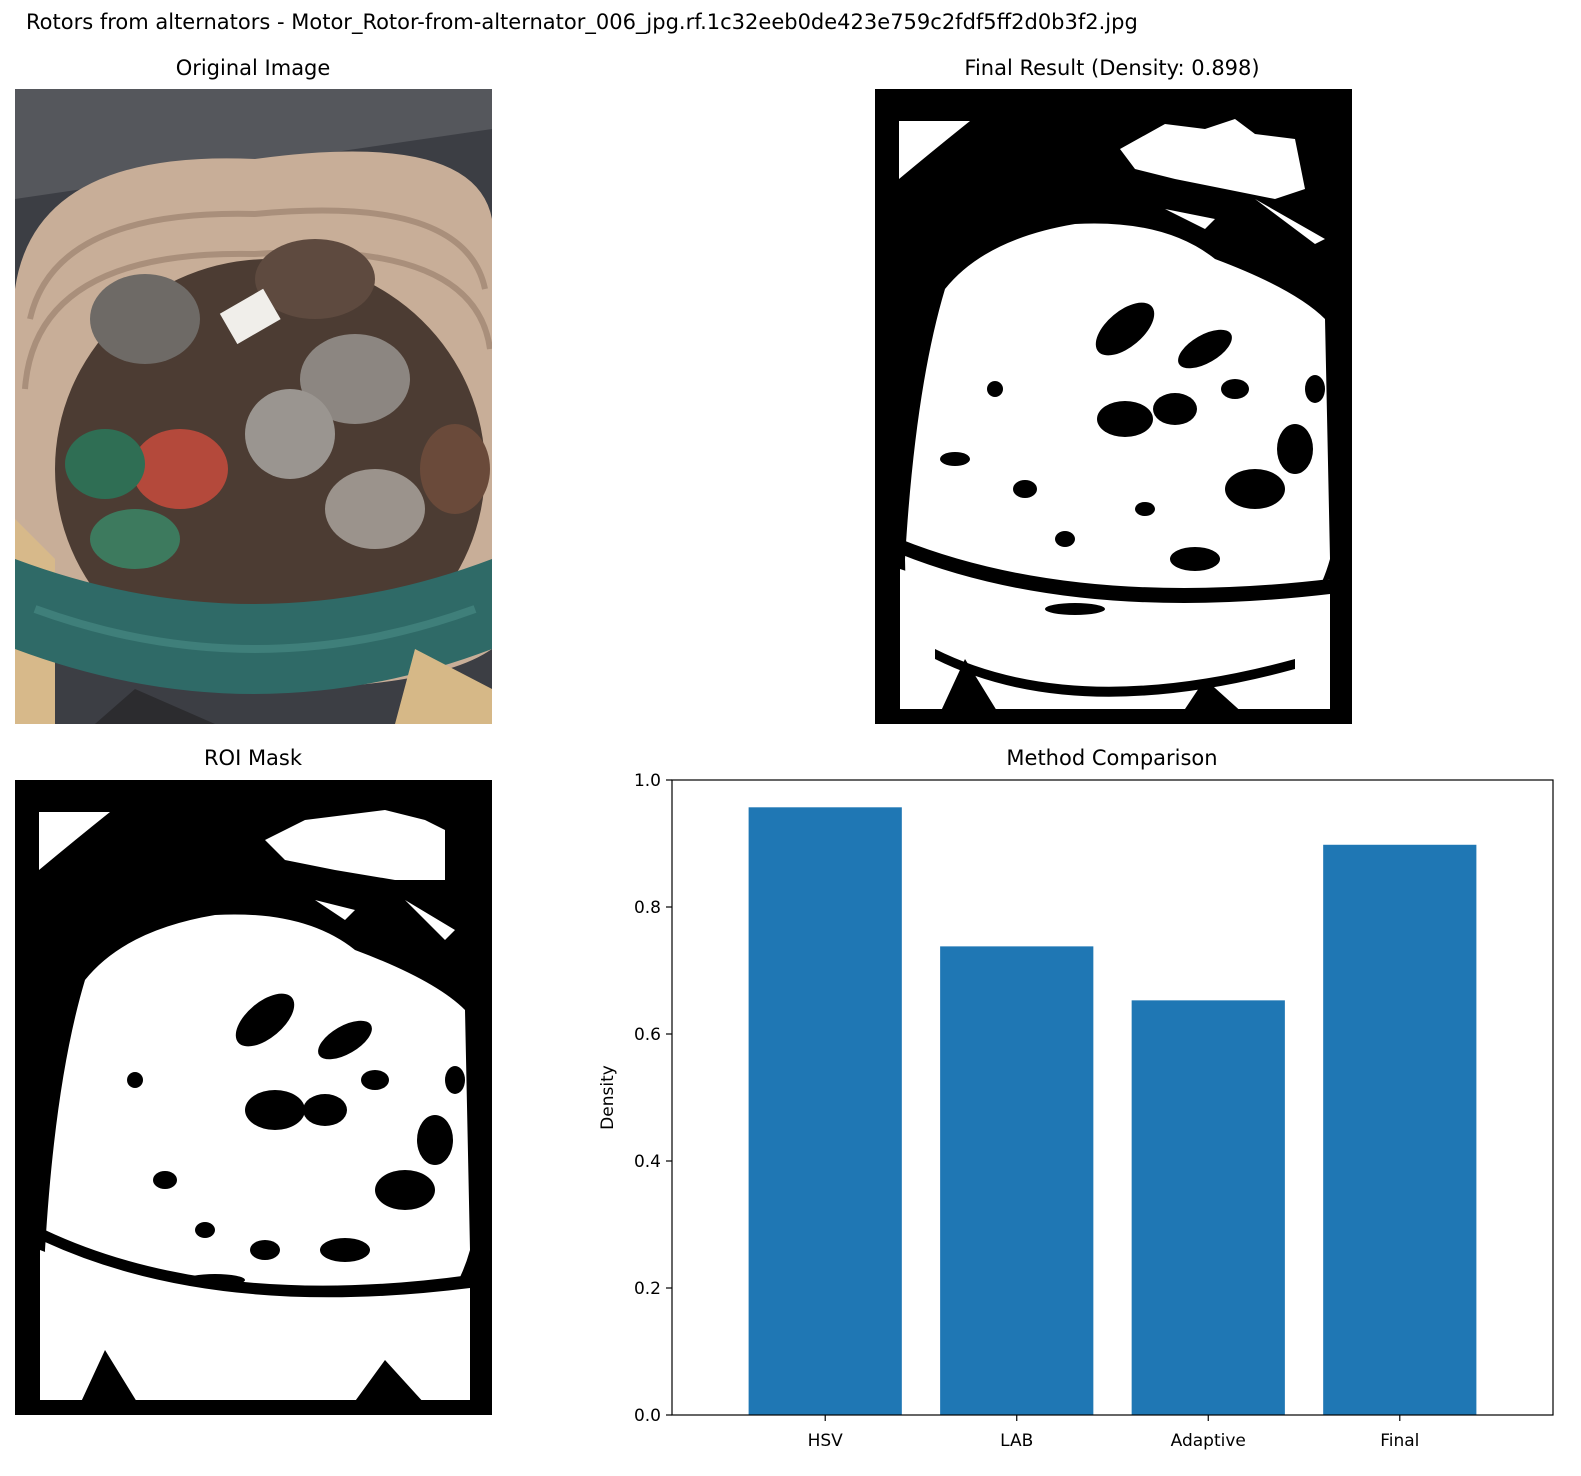 This screenshot has width=1581, height=1476. What do you see at coordinates (647, 1416) in the screenshot?
I see `y-tick-label: 0.0` at bounding box center [647, 1416].